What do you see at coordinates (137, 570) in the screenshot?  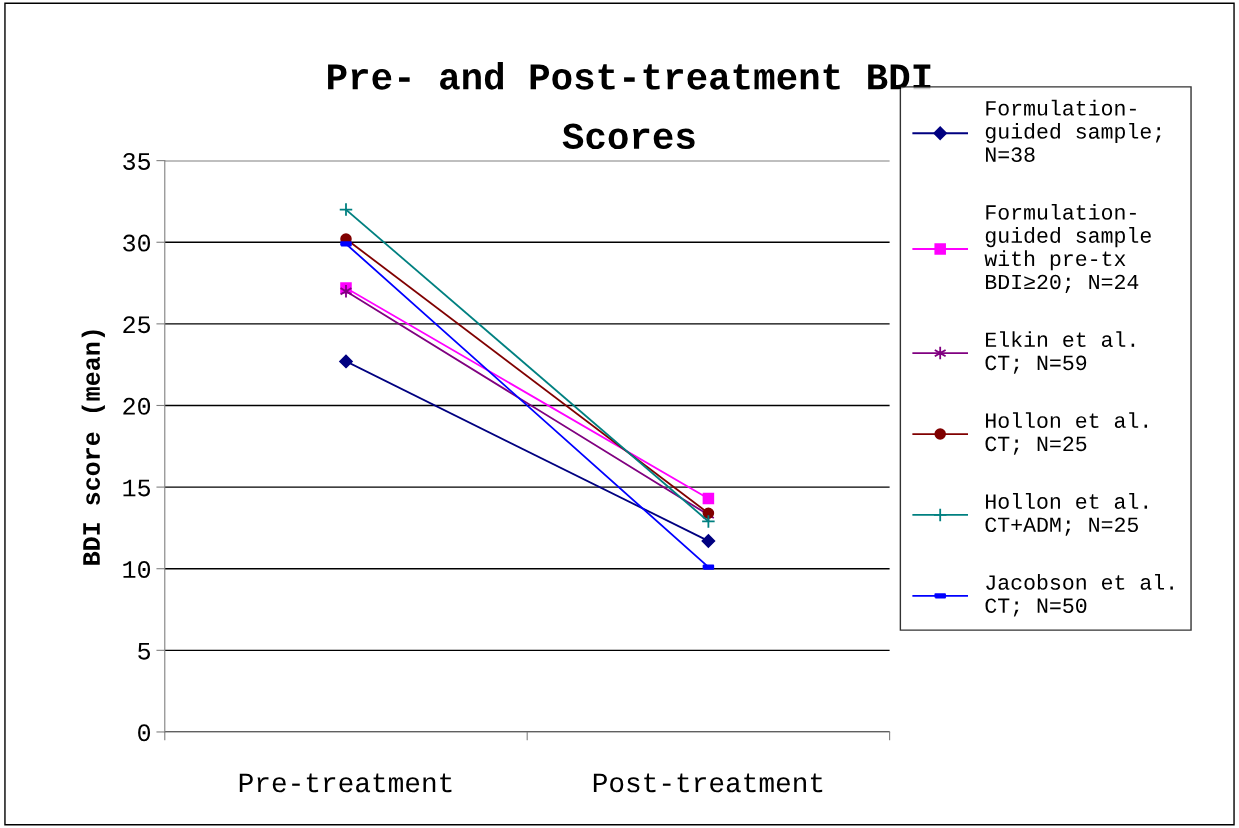 I see `y-tick-label: 10` at bounding box center [137, 570].